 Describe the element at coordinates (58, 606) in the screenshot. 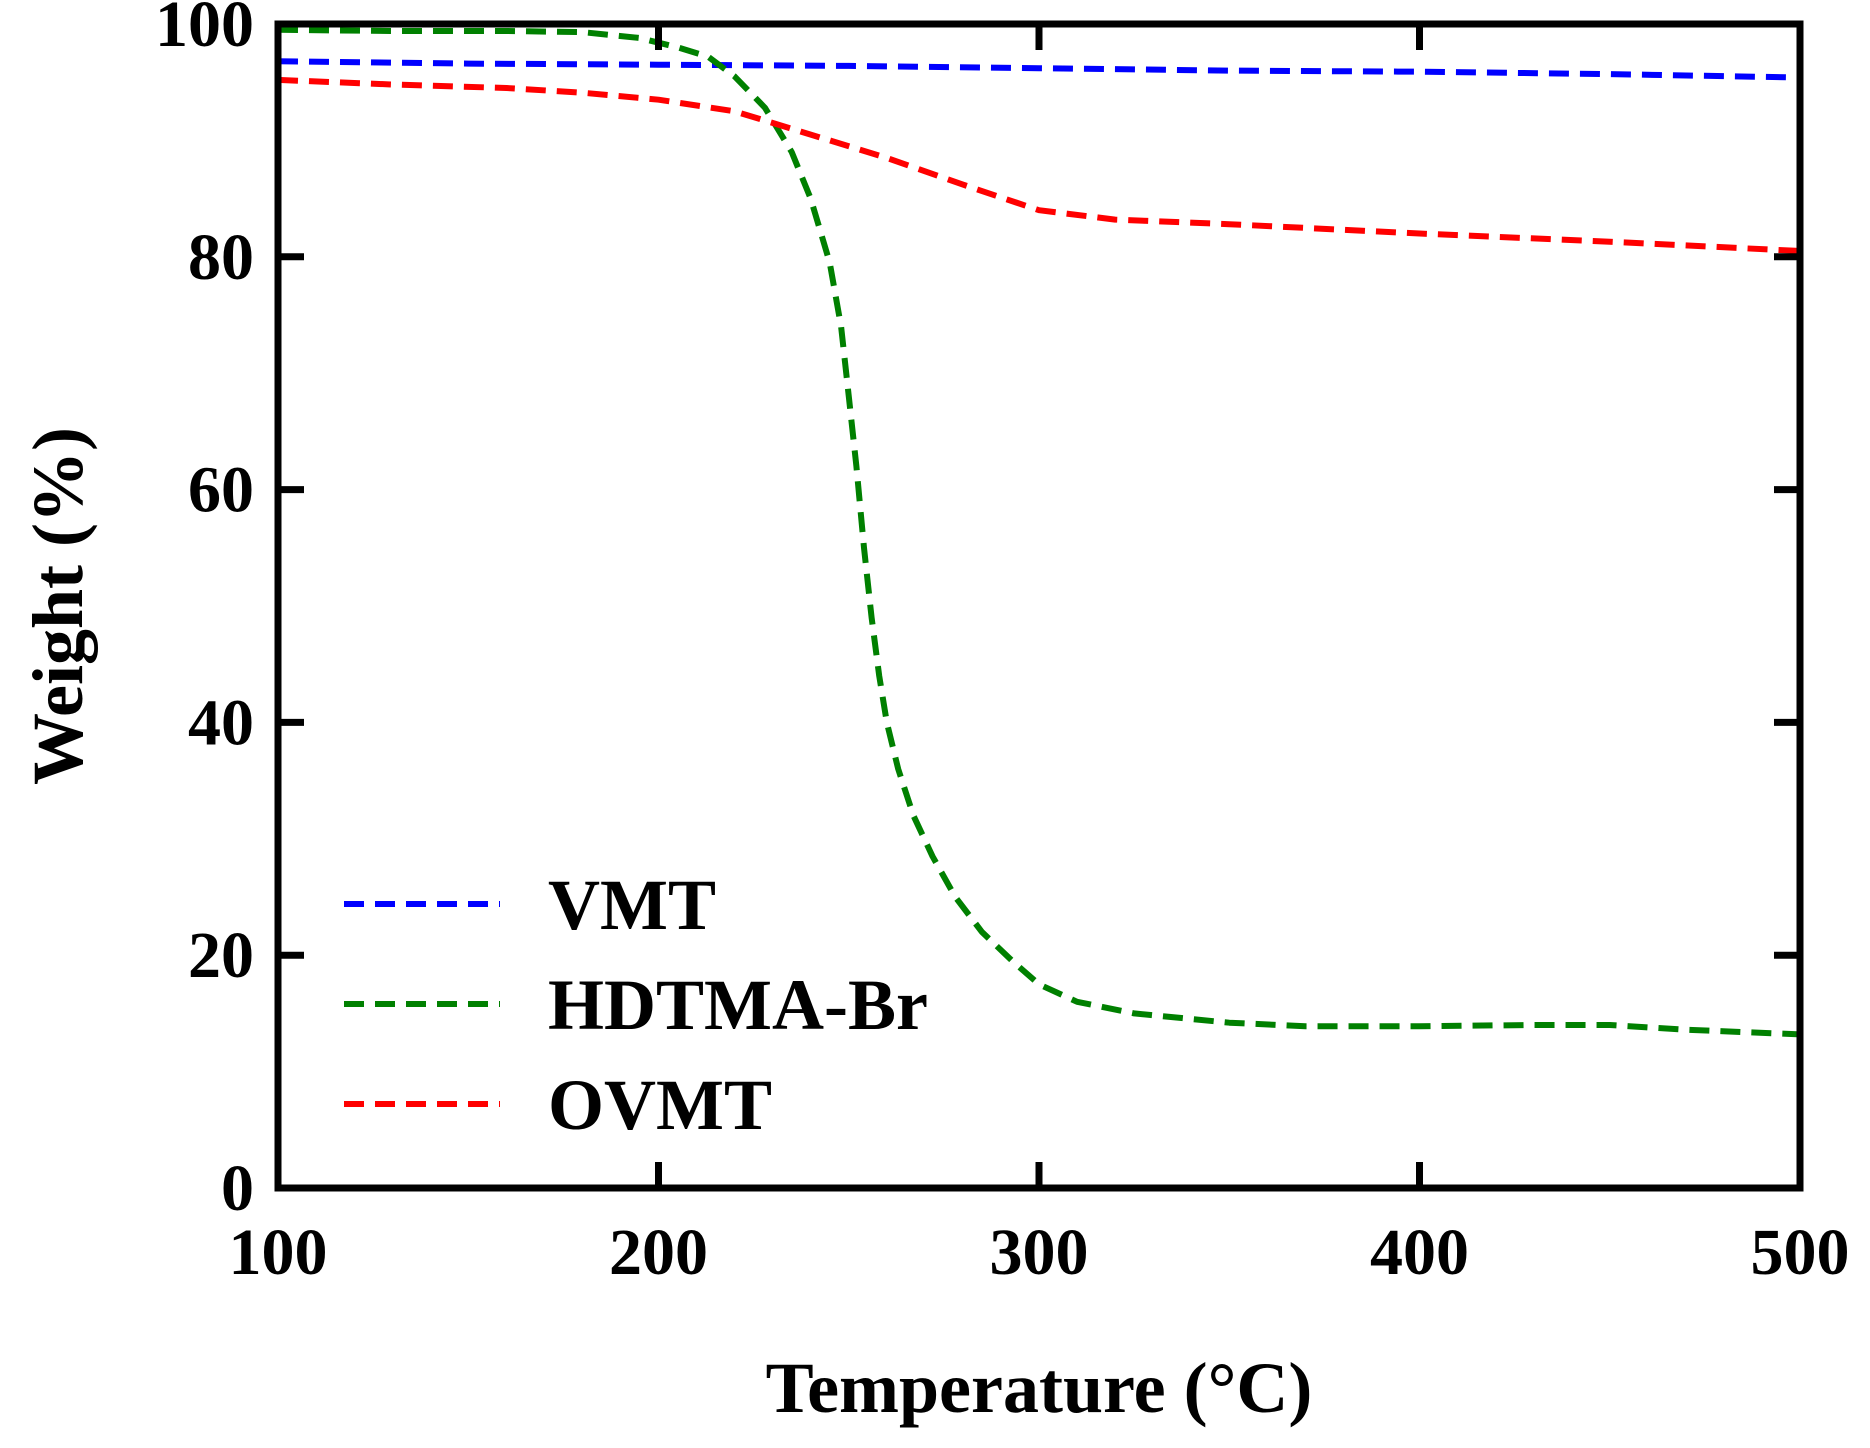

I see `y-axis-title: Weight (%)` at that location.